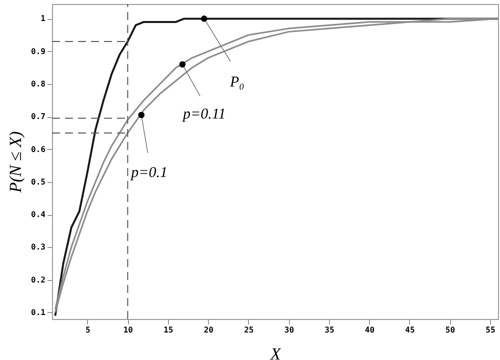  Describe the element at coordinates (236, 82) in the screenshot. I see `annotation: P₀` at that location.